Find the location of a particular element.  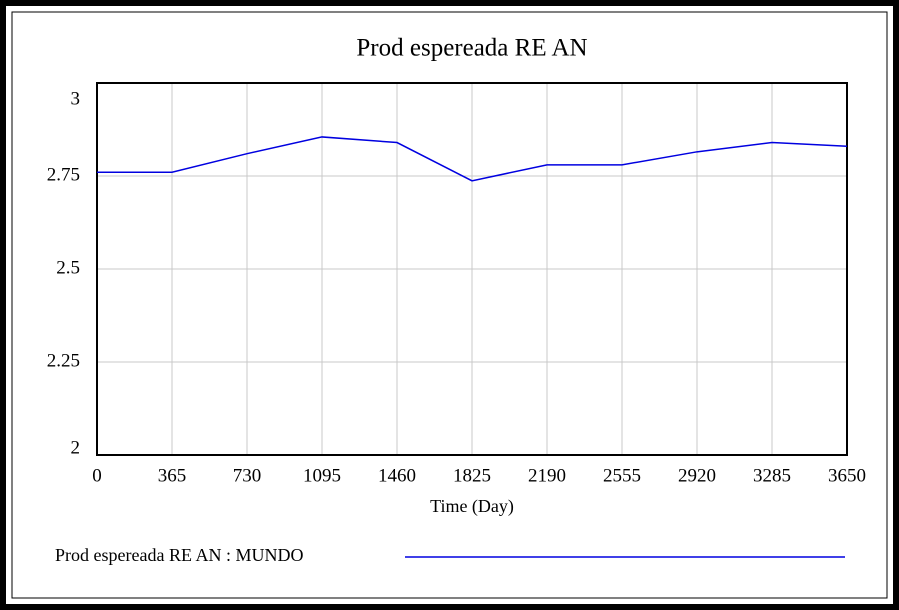

chart-title: Prod espereada RE AN is located at coordinates (471, 48).